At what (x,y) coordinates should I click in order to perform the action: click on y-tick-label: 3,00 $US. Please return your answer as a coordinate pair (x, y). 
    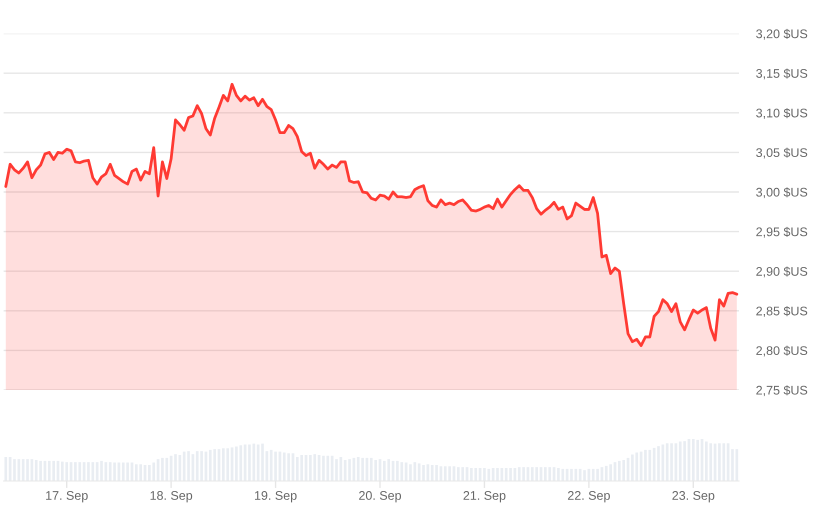
    Looking at the image, I should click on (782, 192).